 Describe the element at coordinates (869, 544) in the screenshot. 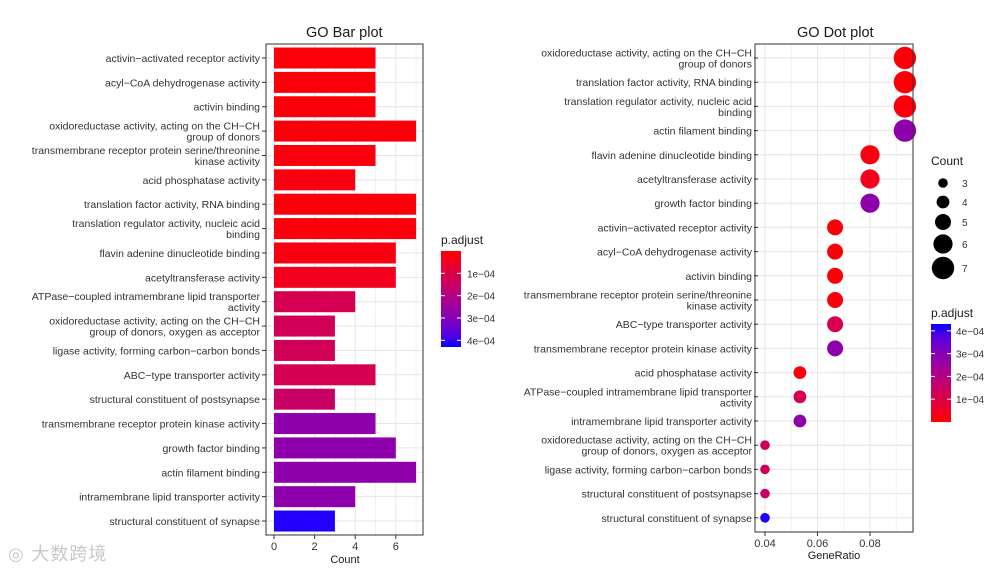

I see `x-tick-label: 0.08` at that location.